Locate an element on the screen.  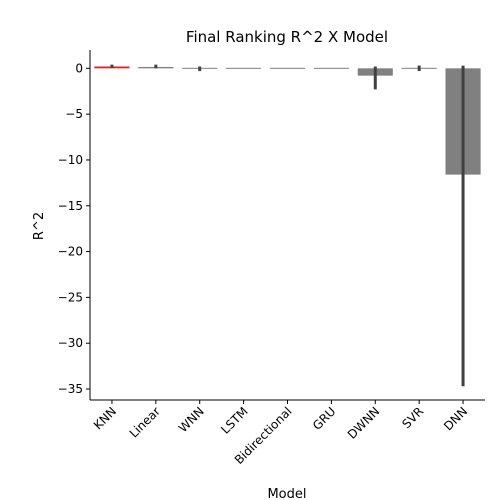
x-tick-label-knn: KNN is located at coordinates (105, 418).